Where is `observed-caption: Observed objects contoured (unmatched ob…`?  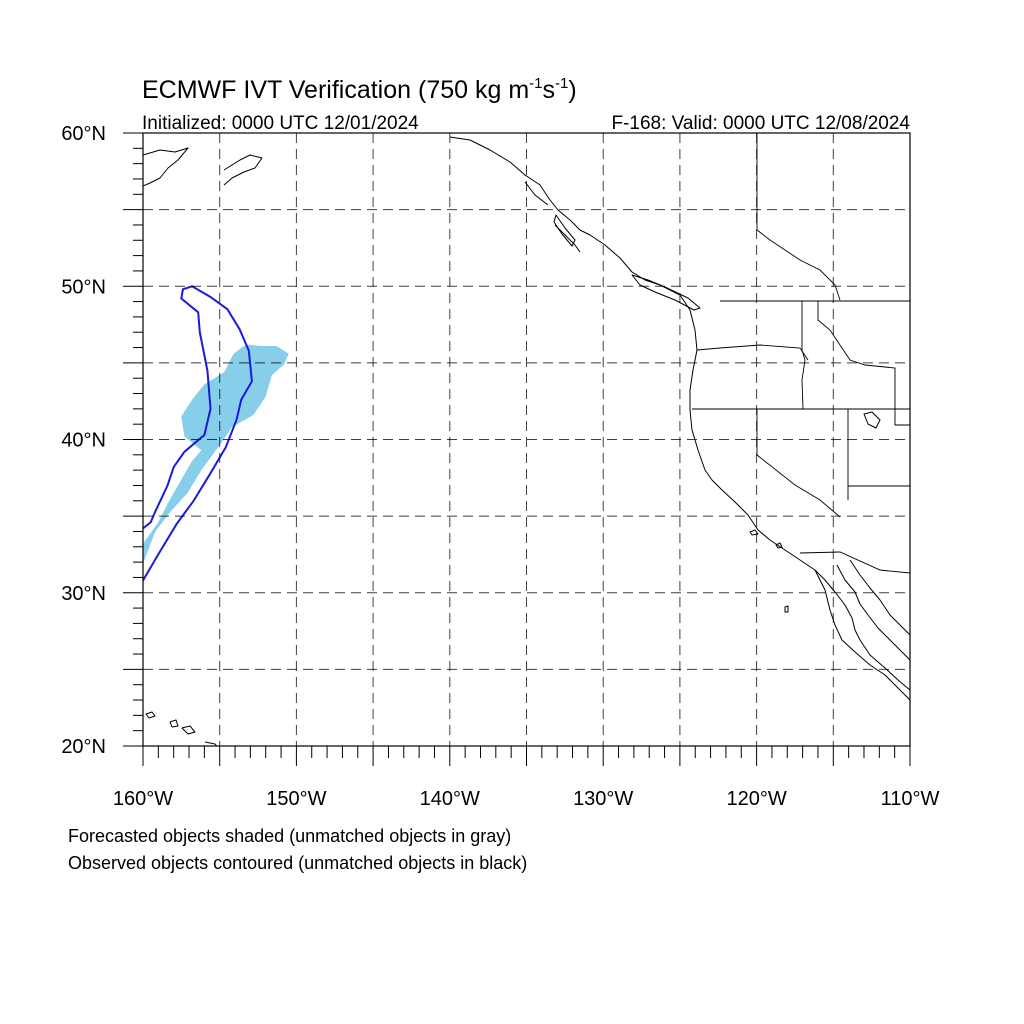
observed-caption: Observed objects contoured (unmatched ob… is located at coordinates (298, 863).